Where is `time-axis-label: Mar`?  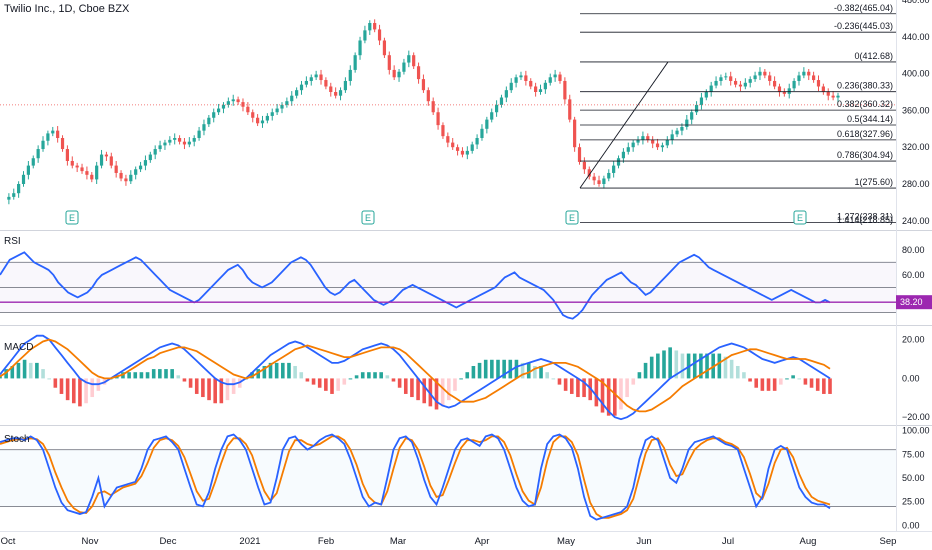 time-axis-label: Mar is located at coordinates (398, 541).